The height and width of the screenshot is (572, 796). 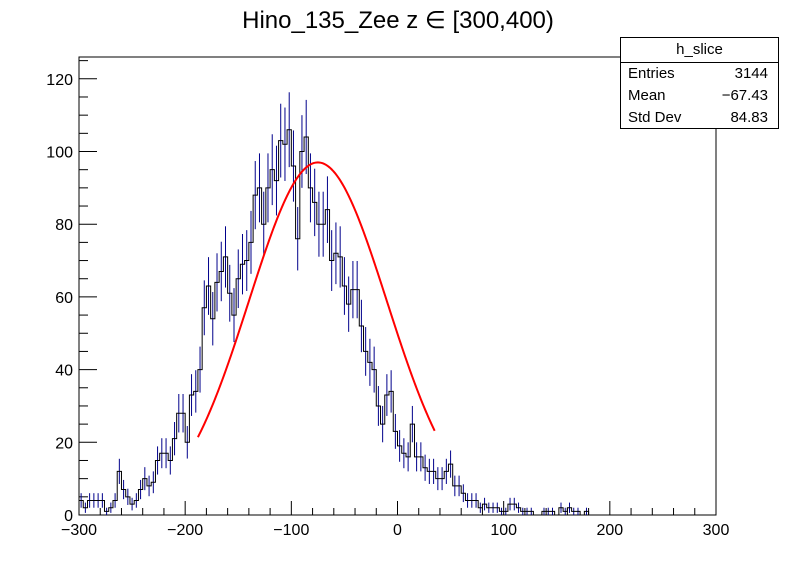 What do you see at coordinates (185, 530) in the screenshot?
I see `x-tick-label: −200` at bounding box center [185, 530].